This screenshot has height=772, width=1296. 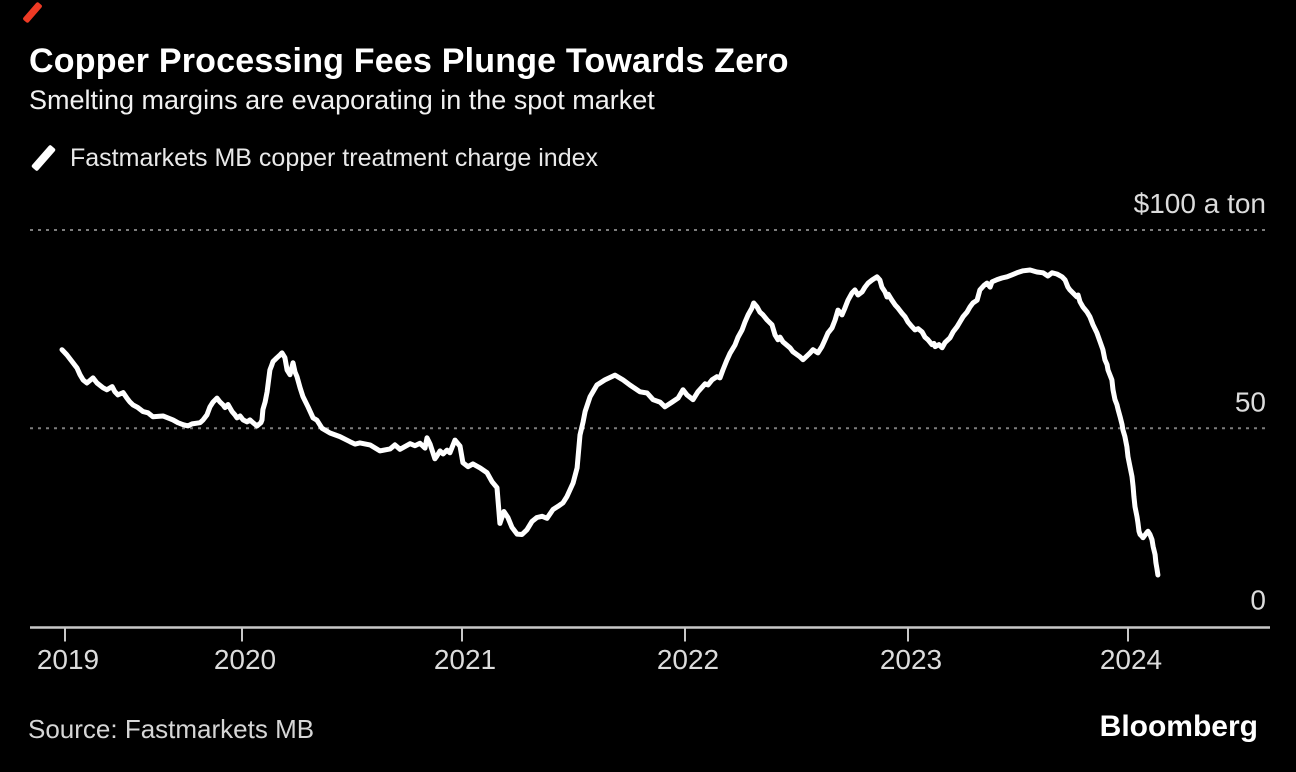 I want to click on x-tick-label-2023: 2023, so click(x=911, y=659).